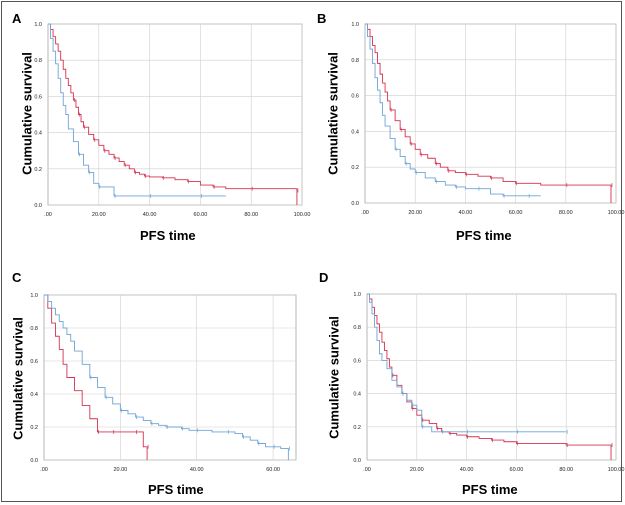 The image size is (625, 505). I want to click on panel-letter: D, so click(324, 277).